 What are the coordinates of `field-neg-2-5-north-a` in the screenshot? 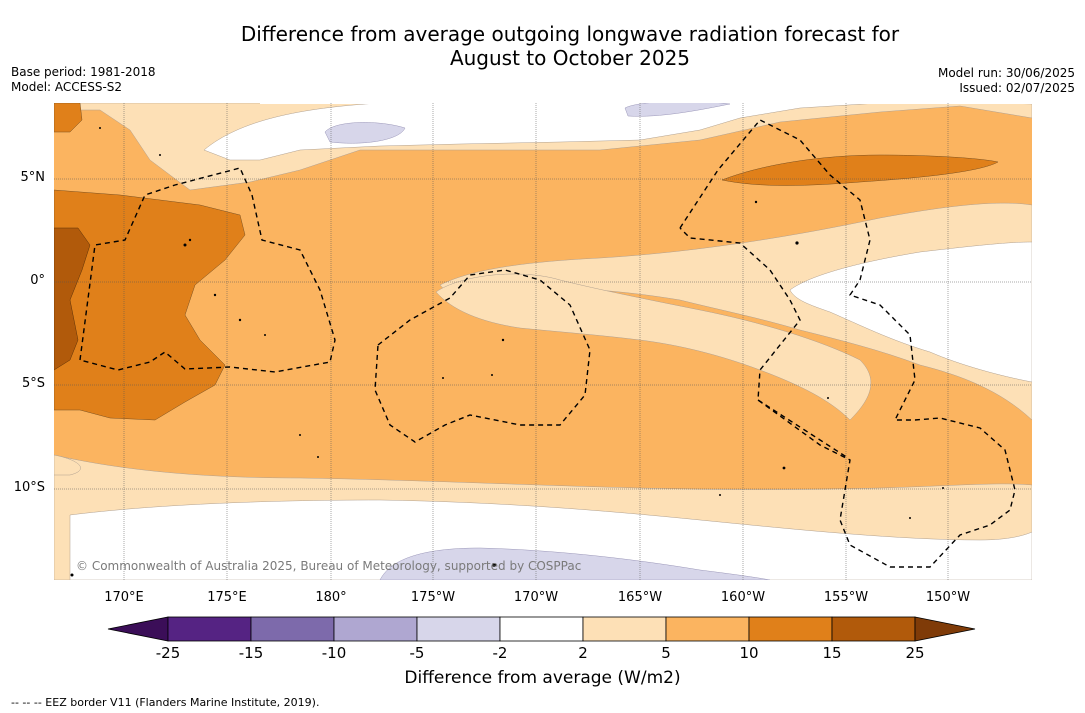 It's located at (365, 133).